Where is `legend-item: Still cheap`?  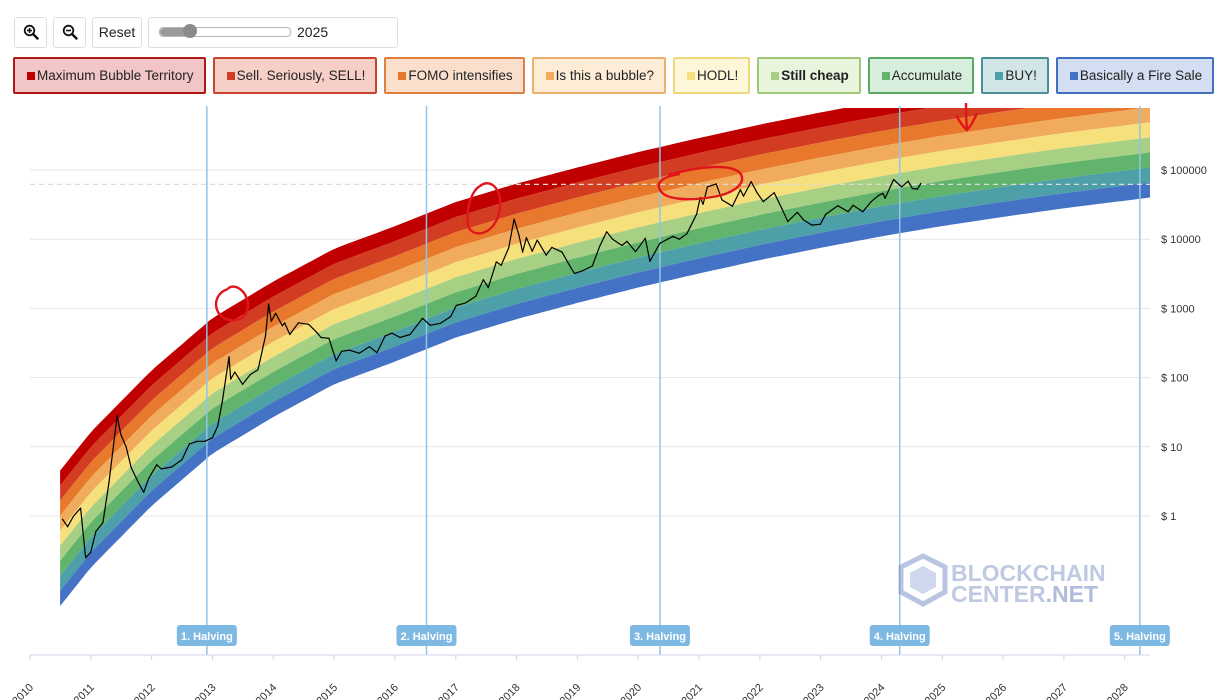
legend-item: Still cheap is located at coordinates (809, 75).